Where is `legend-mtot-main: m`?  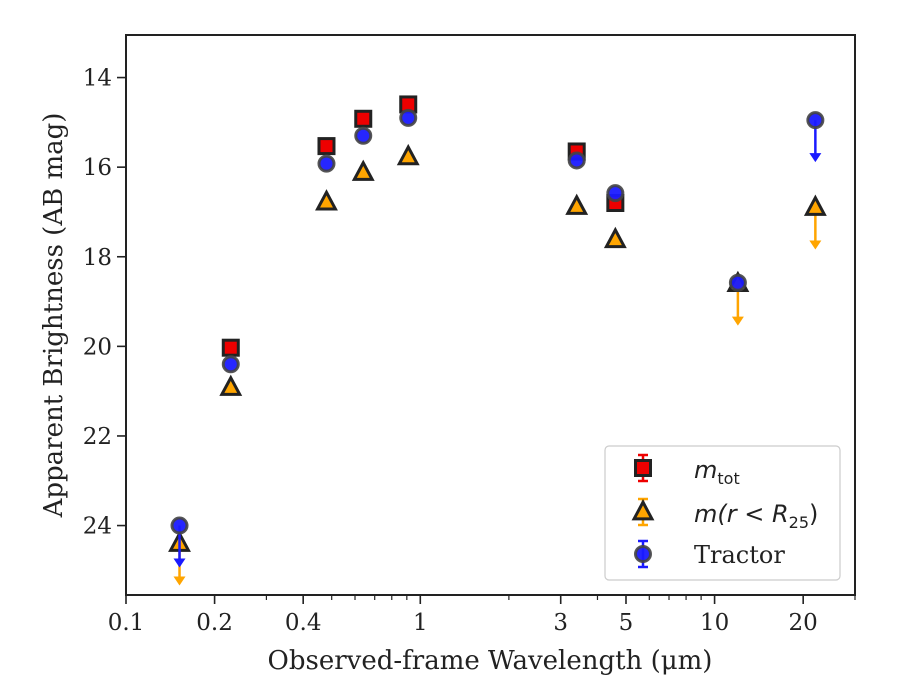
legend-mtot-main: m is located at coordinates (705, 470).